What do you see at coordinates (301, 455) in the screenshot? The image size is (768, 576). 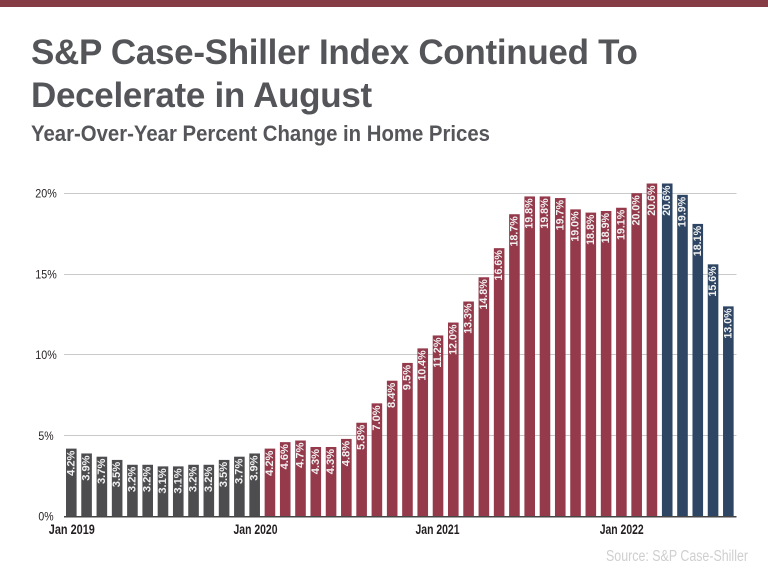 I see `svg-text: 4.7%` at bounding box center [301, 455].